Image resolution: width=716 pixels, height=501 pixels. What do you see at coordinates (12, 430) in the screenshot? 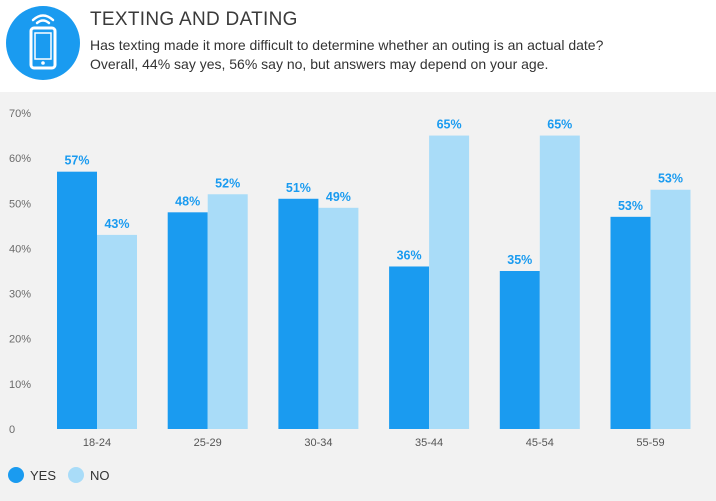
I see `y-tick-label: 0` at bounding box center [12, 430].